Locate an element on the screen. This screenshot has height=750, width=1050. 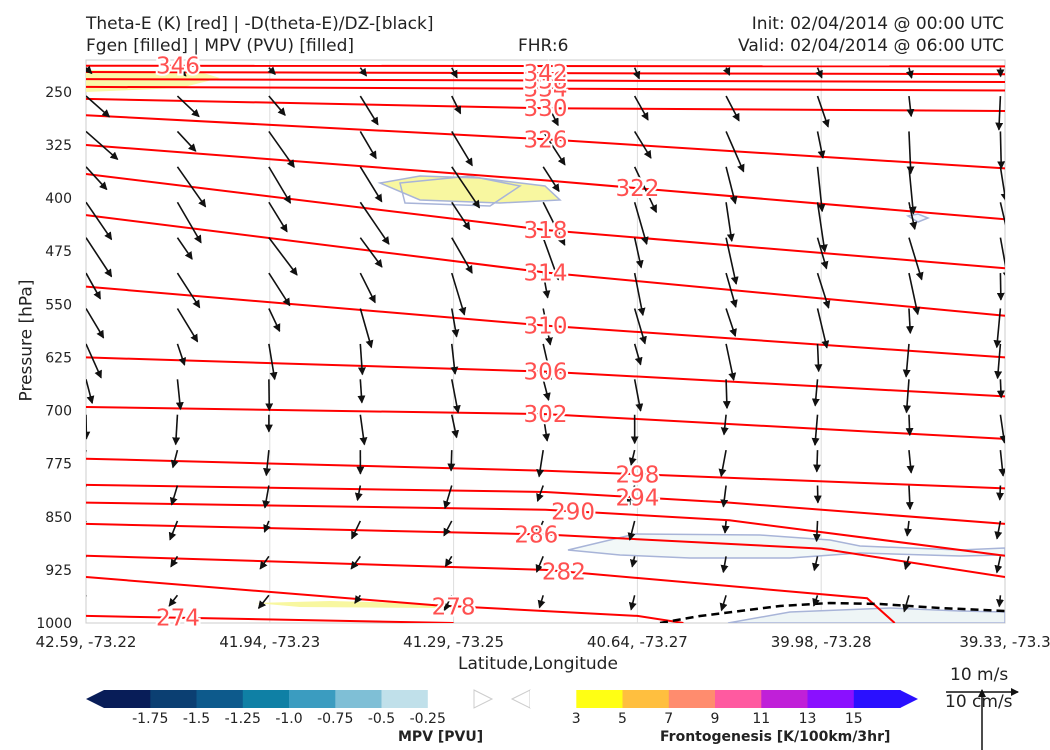
theta-e-contour-label: 306 is located at coordinates (546, 373).